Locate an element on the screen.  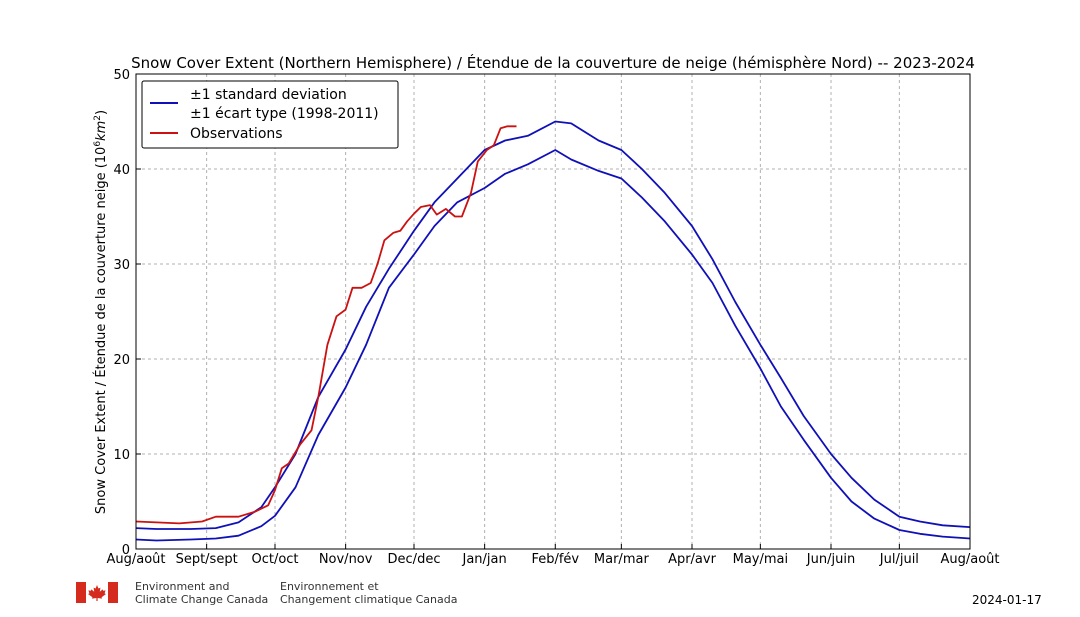
x-tick-label: Oct/oct is located at coordinates (274, 559).